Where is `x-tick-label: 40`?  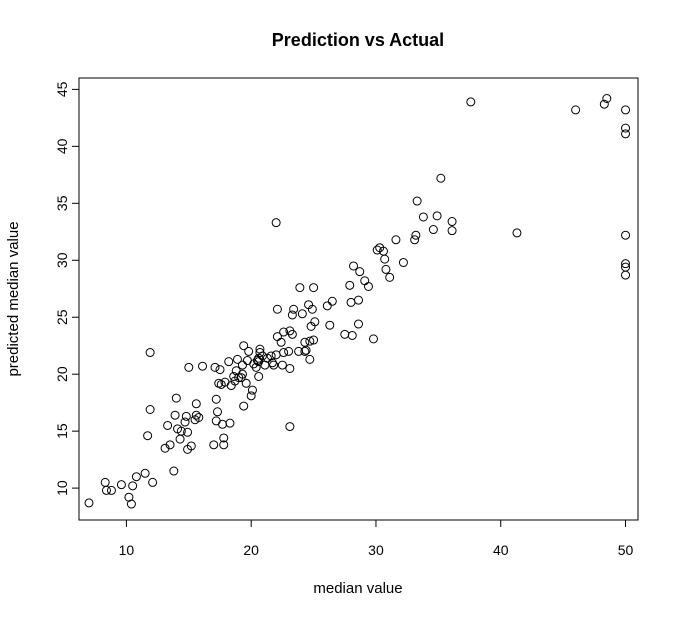
x-tick-label: 40 is located at coordinates (501, 550).